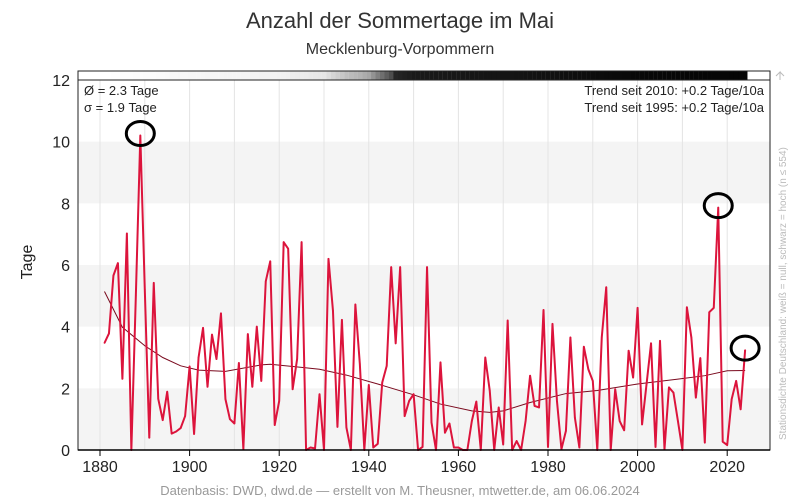  What do you see at coordinates (413, 463) in the screenshot?
I see `x-ticks: 1880 1900 1920 1940 1960 1980 2000 2020` at bounding box center [413, 463].